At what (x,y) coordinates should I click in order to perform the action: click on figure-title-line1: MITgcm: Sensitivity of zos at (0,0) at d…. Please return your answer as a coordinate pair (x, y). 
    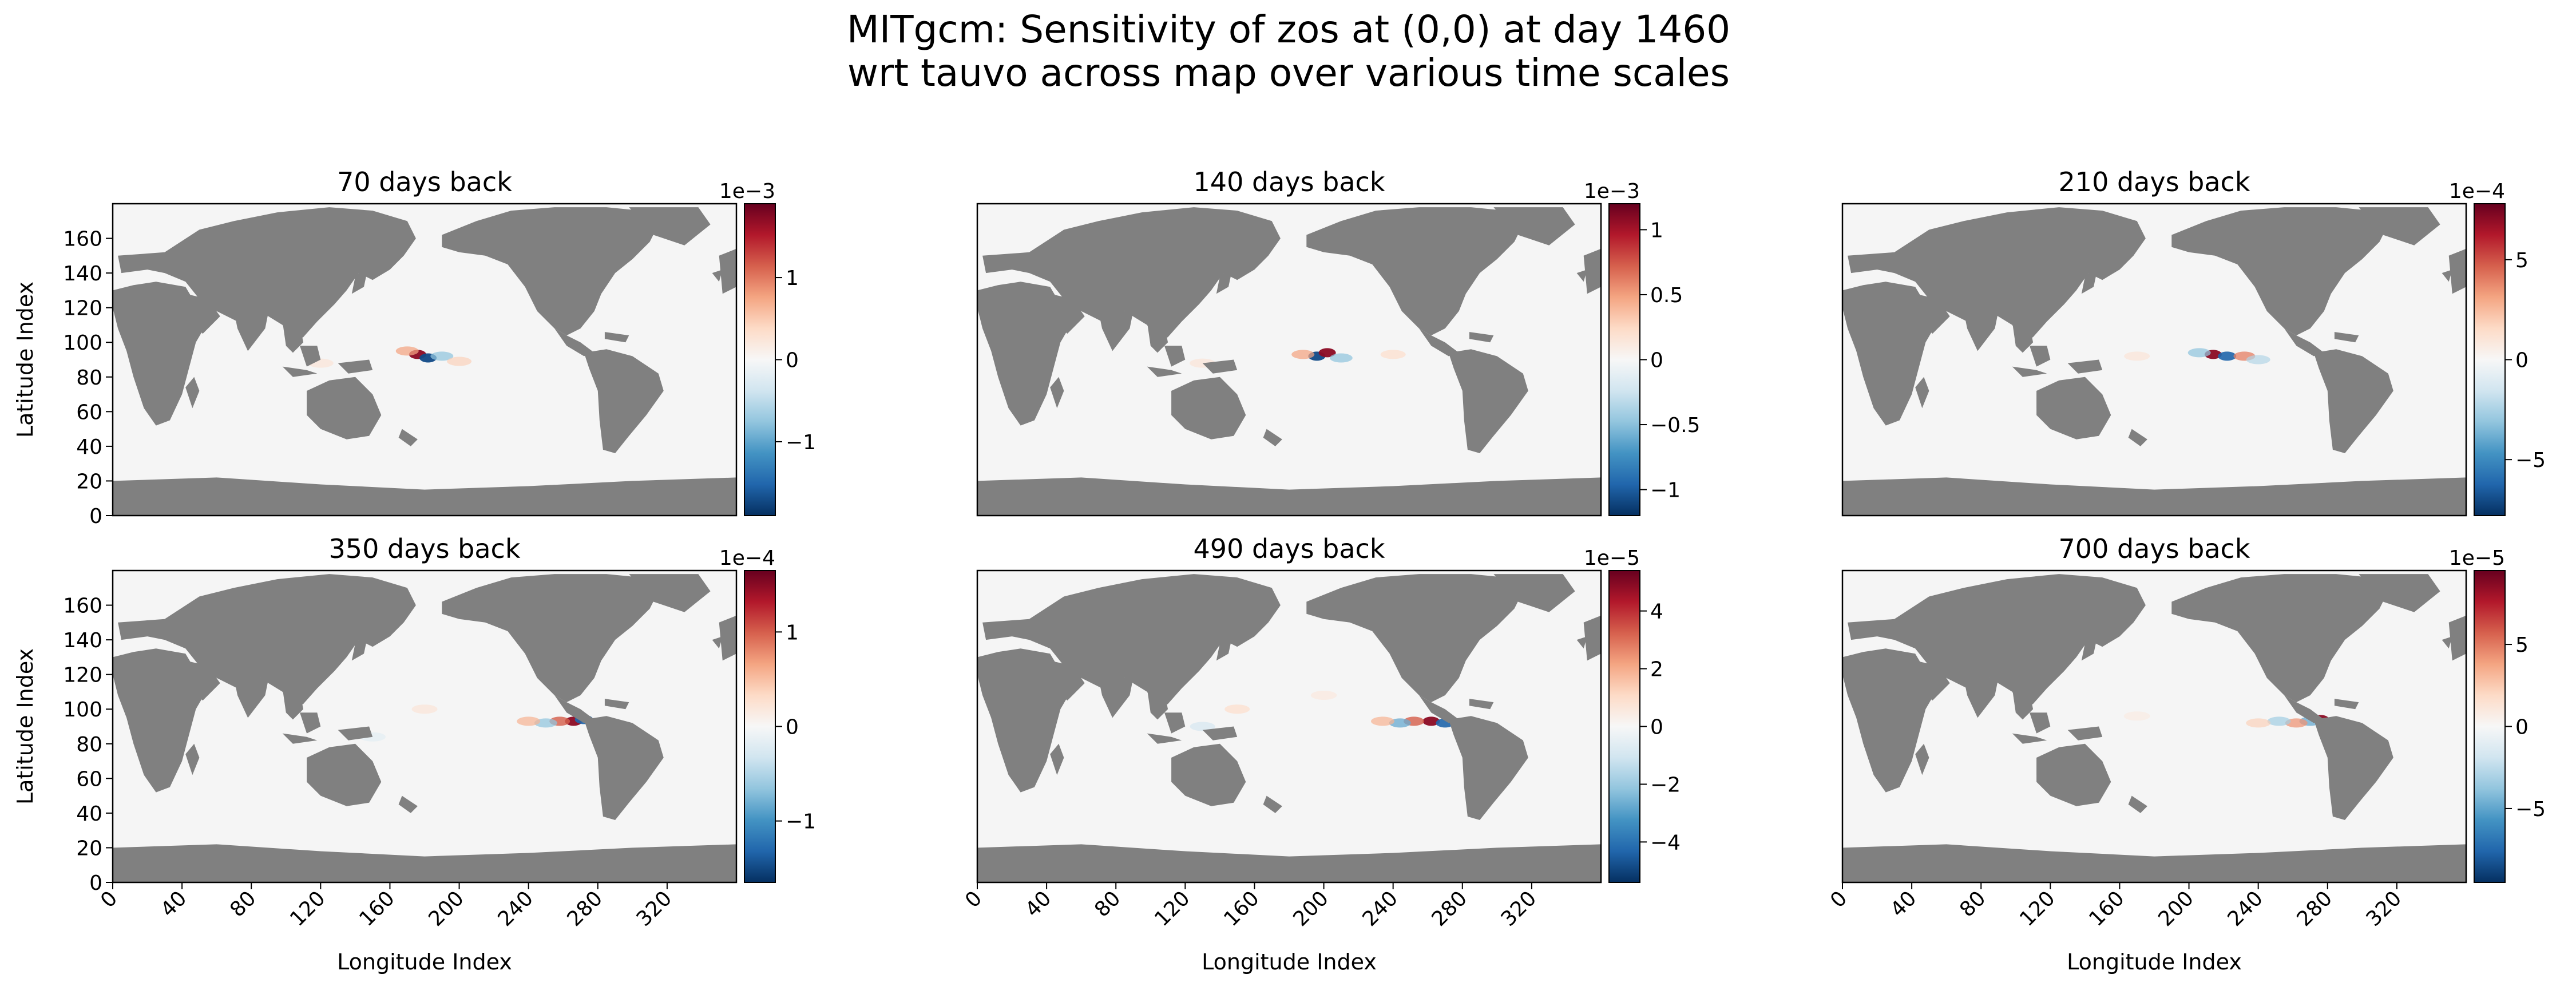
    Looking at the image, I should click on (1289, 29).